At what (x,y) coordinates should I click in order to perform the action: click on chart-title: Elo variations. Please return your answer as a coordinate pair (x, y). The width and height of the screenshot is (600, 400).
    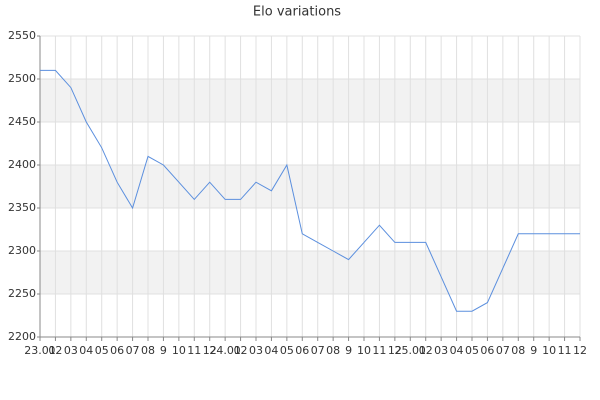
    Looking at the image, I should click on (297, 12).